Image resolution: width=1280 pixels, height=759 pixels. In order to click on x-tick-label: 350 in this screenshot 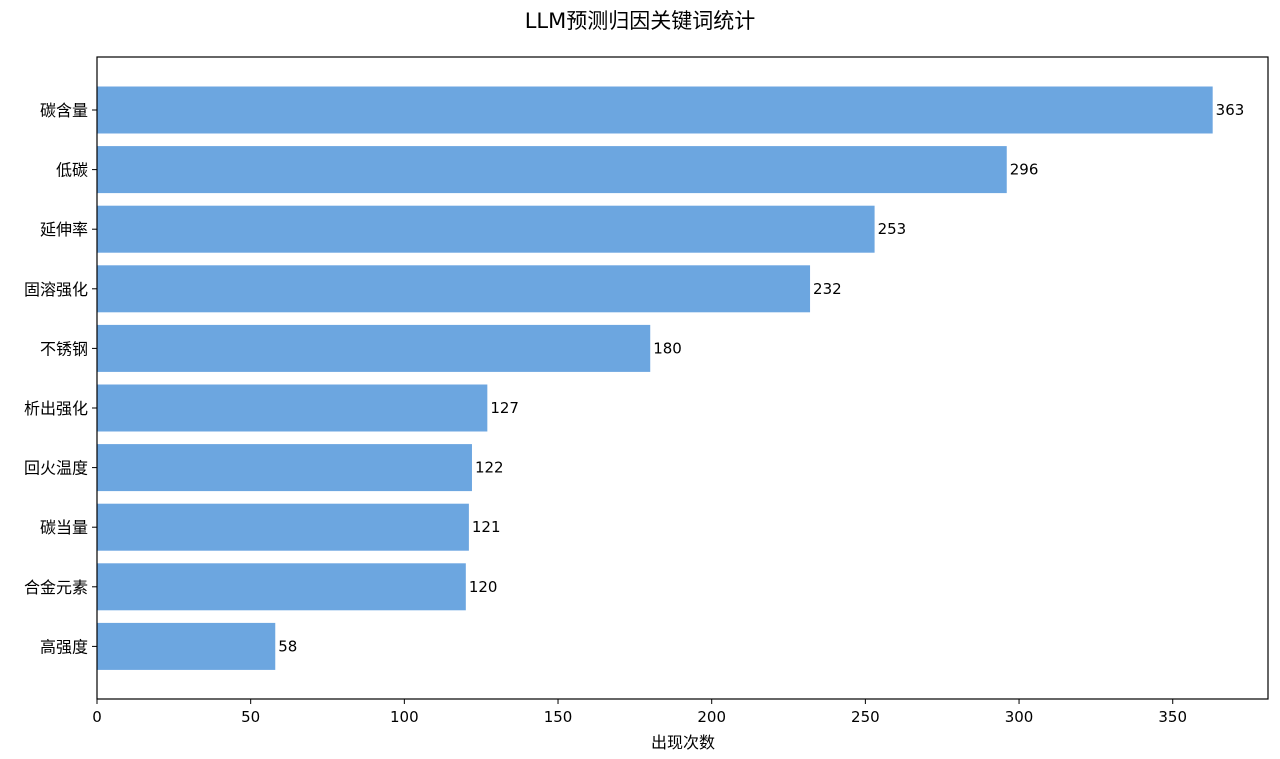, I will do `click(1172, 717)`.